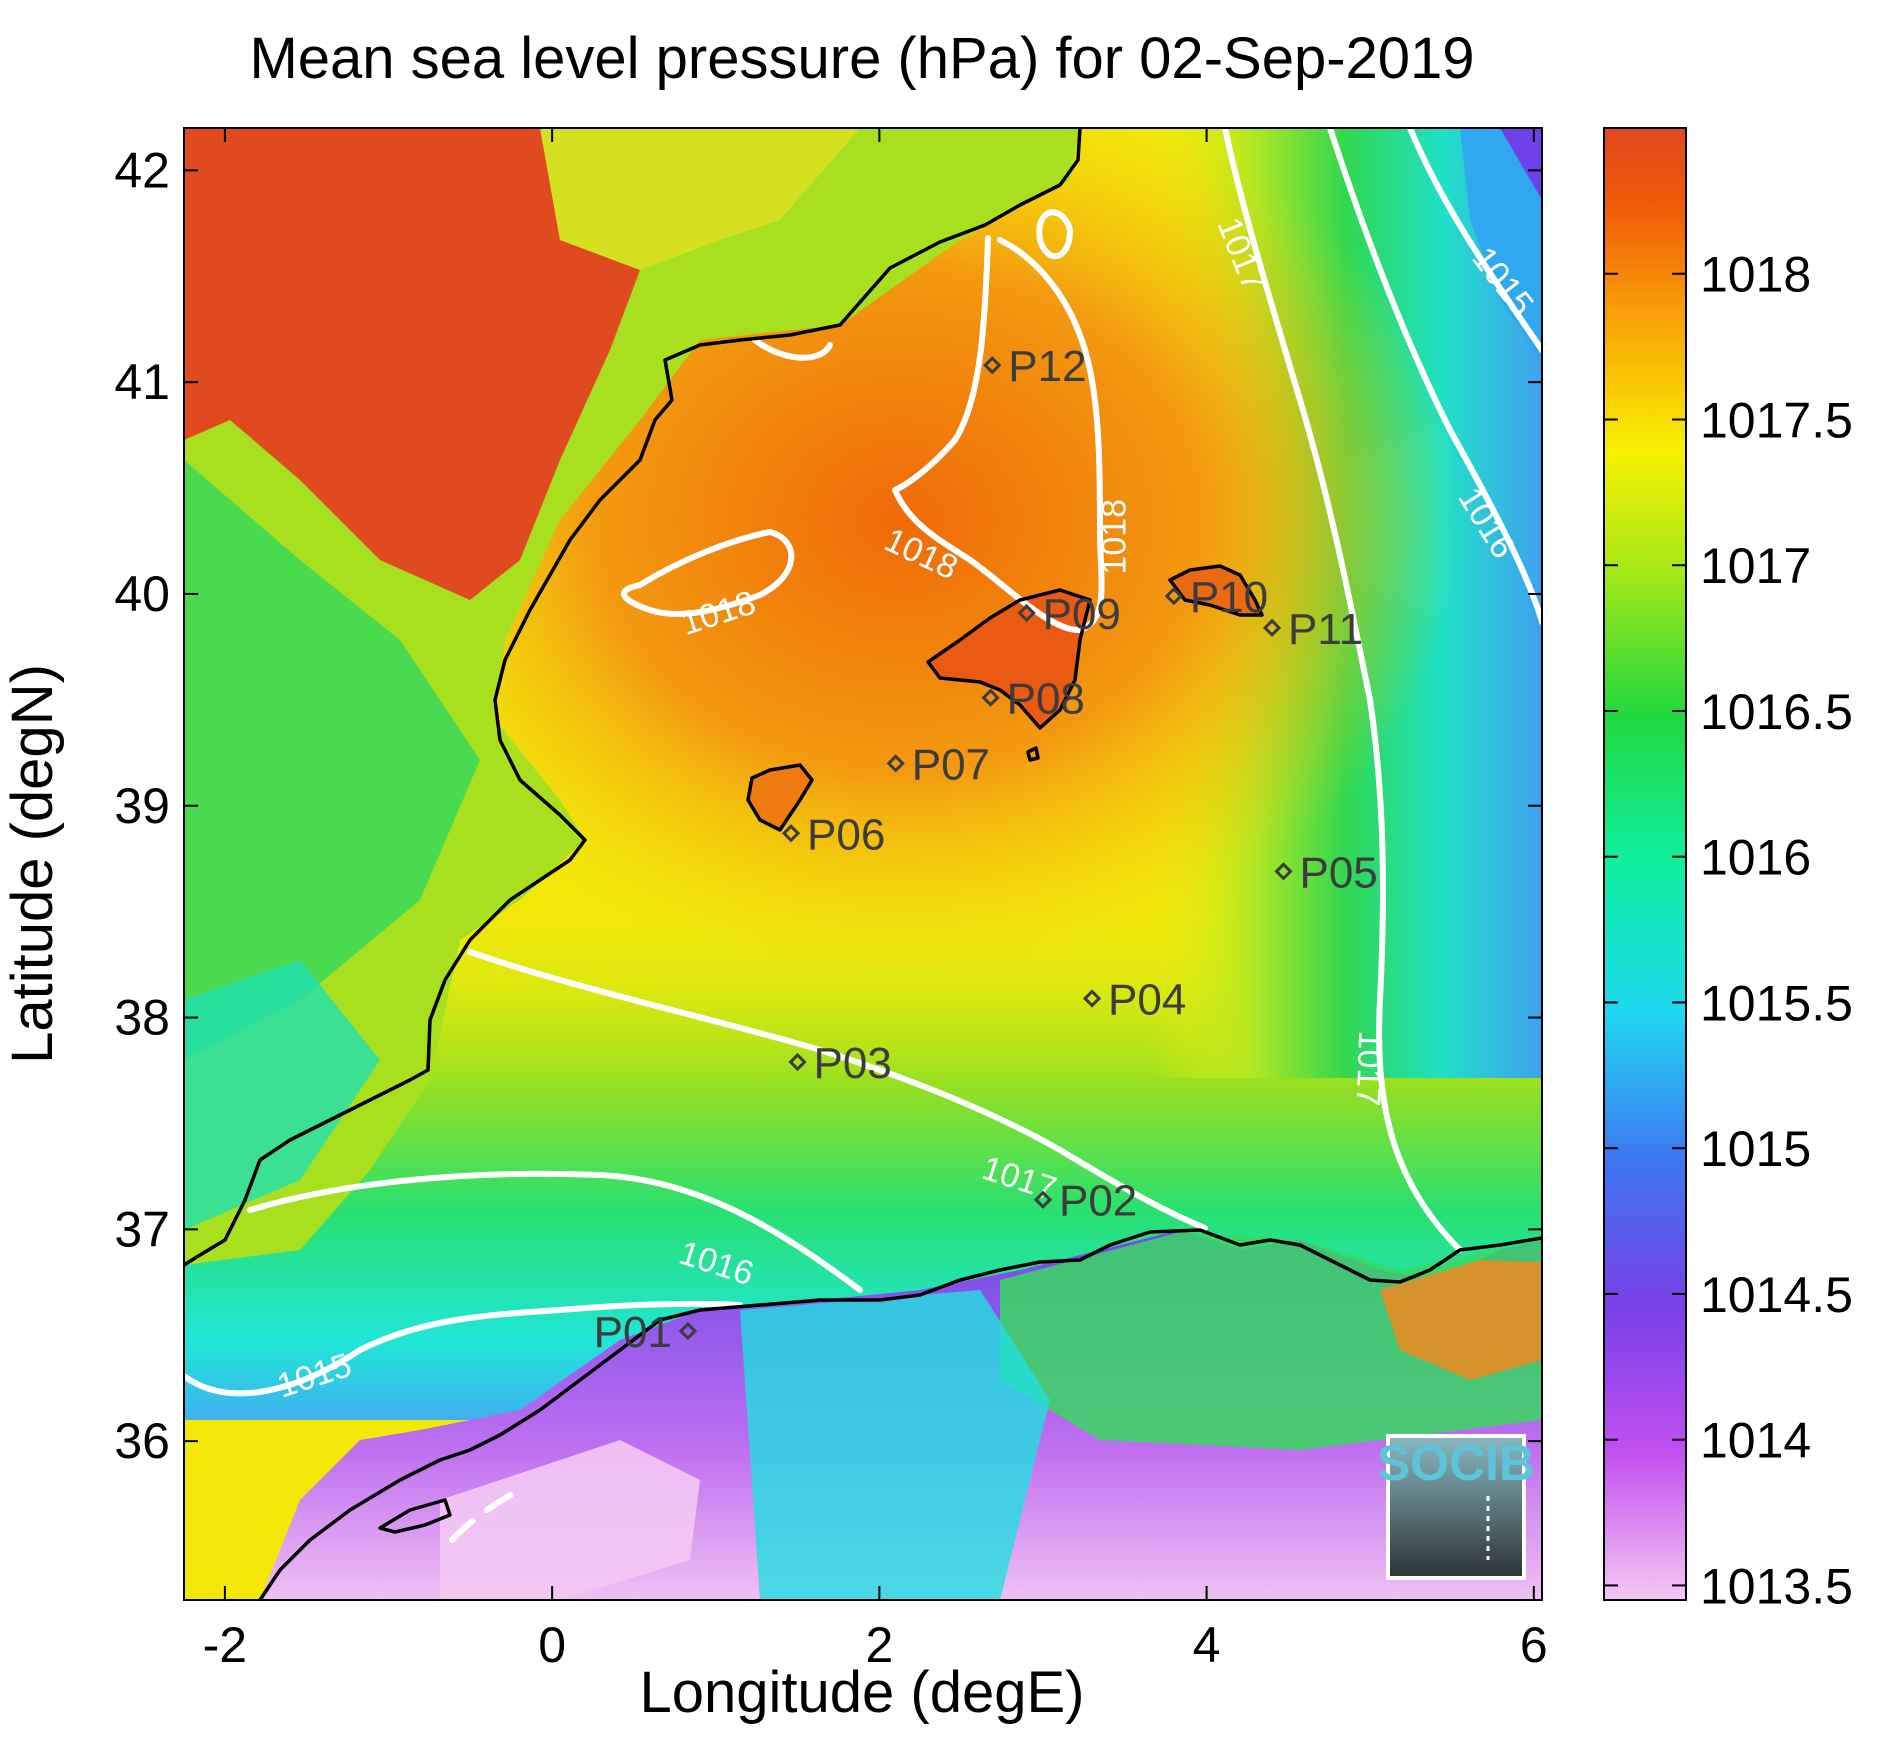 The width and height of the screenshot is (1904, 1758). Describe the element at coordinates (1046, 699) in the screenshot. I see `station-label: P08` at that location.